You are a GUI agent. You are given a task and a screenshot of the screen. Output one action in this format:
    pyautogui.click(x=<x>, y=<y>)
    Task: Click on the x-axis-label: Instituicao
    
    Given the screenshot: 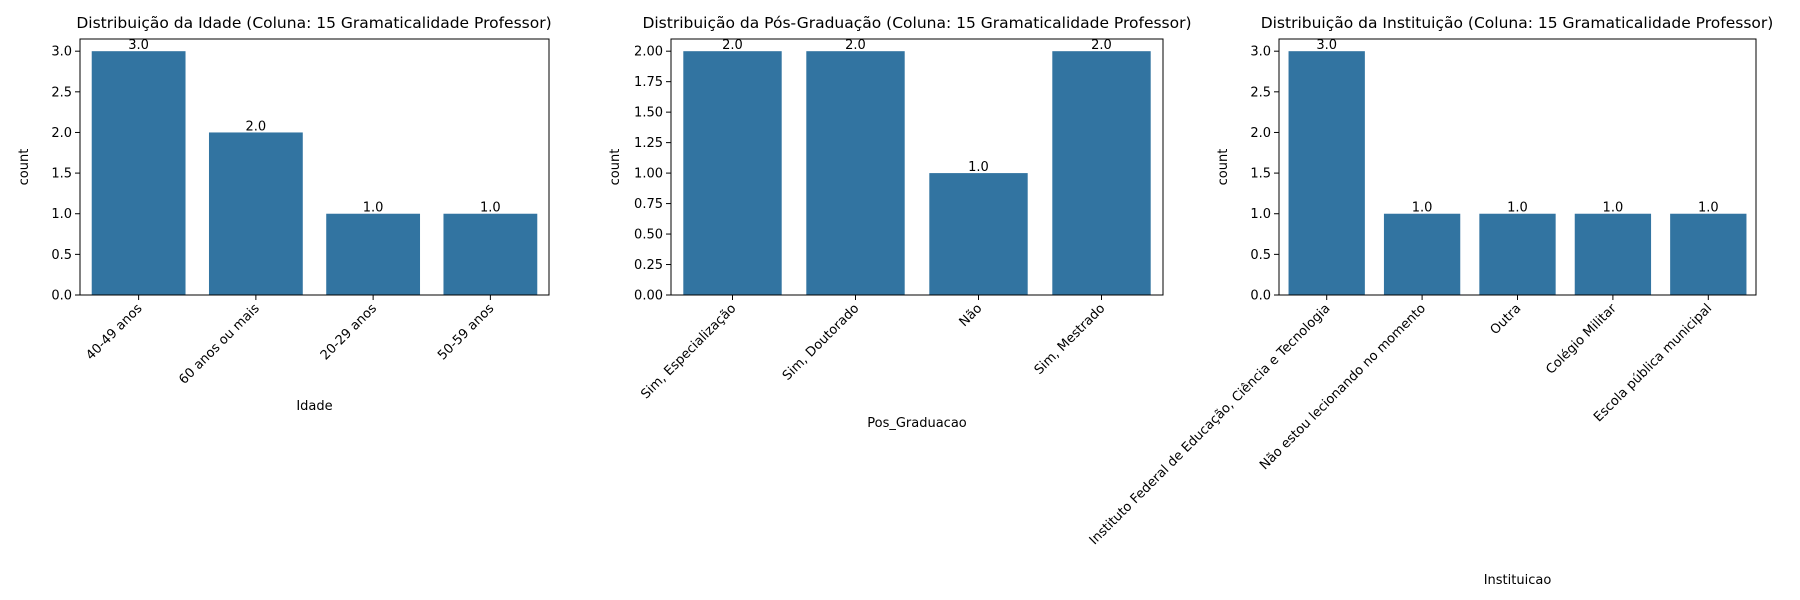 What is the action you would take?
    pyautogui.click(x=1518, y=580)
    